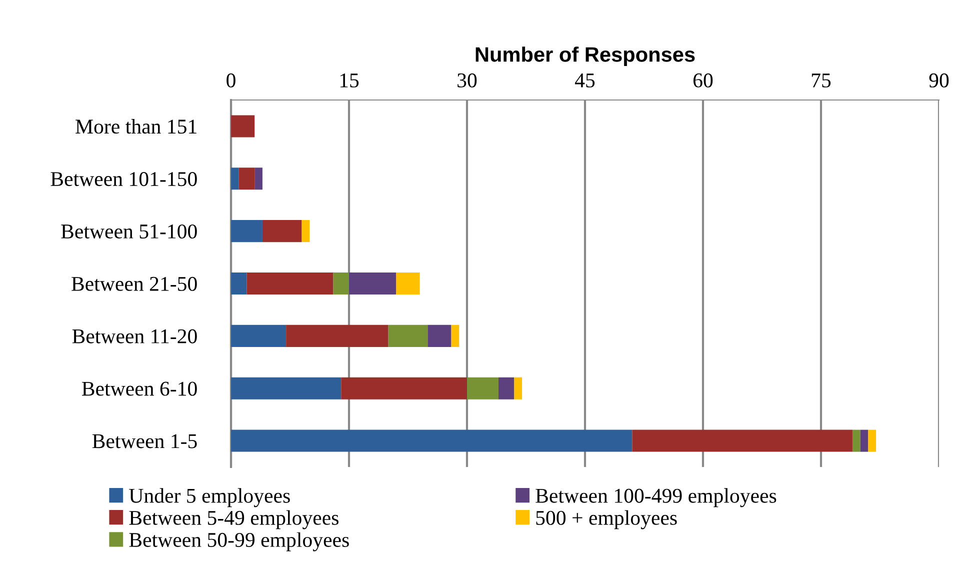 This screenshot has width=959, height=576. Describe the element at coordinates (139, 389) in the screenshot. I see `y-tick-label: Between 6-10` at that location.